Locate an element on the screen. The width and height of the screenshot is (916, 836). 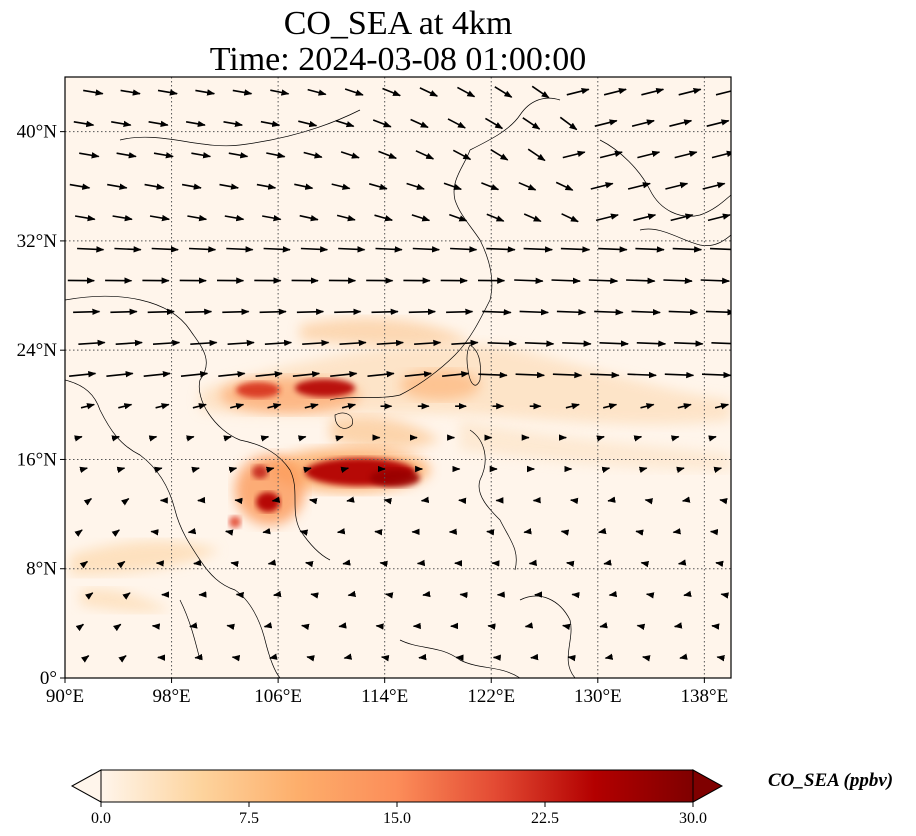
colorbar-tick-label: 15.0 is located at coordinates (397, 818).